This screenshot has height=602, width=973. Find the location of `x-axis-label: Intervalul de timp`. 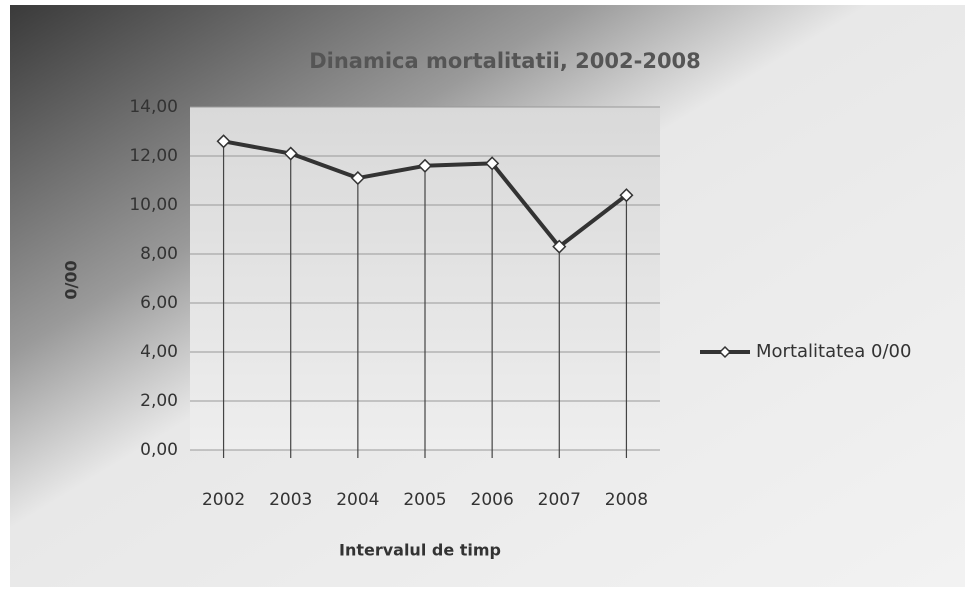

x-axis-label: Intervalul de timp is located at coordinates (420, 550).